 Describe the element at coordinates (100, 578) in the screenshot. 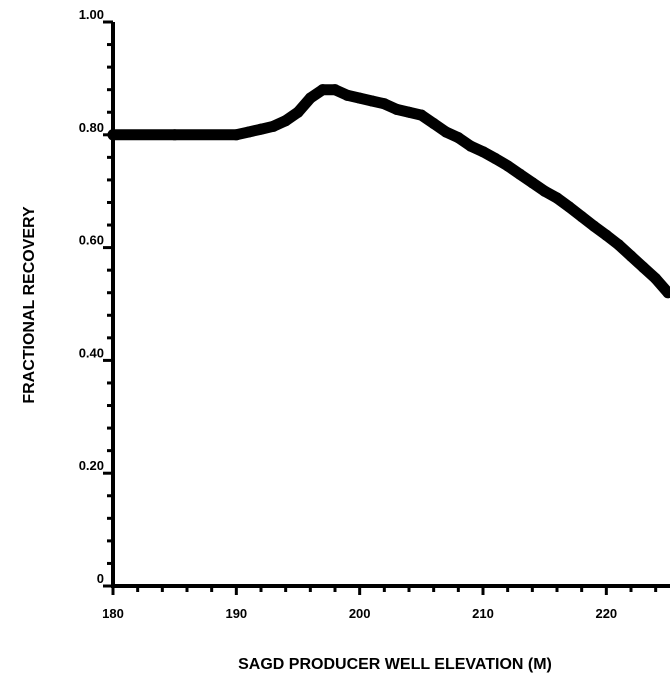

I see `y-tick-label: 0` at that location.